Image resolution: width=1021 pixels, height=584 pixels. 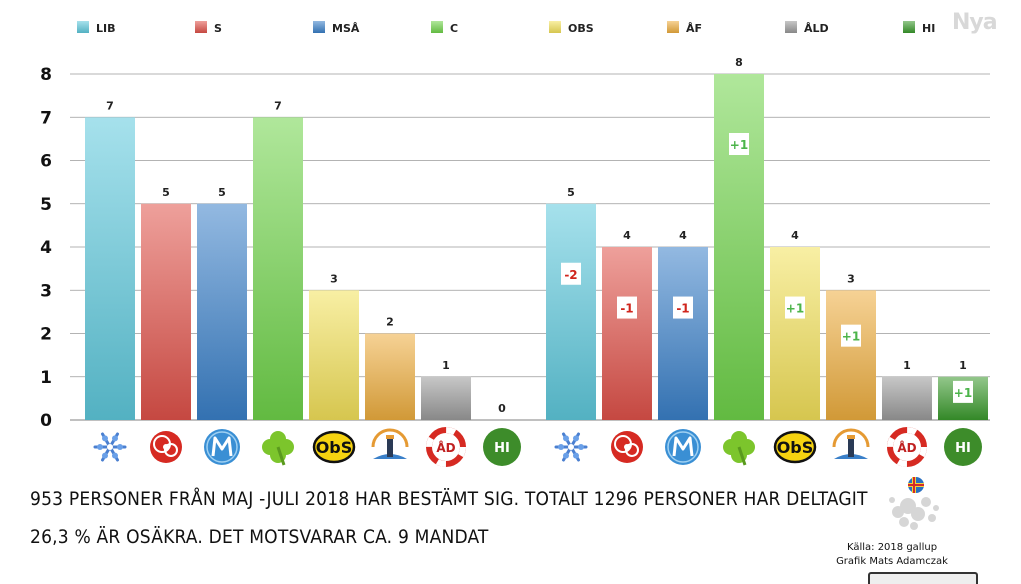 I want to click on source-credit: Källa: 2018 gallup, so click(x=892, y=547).